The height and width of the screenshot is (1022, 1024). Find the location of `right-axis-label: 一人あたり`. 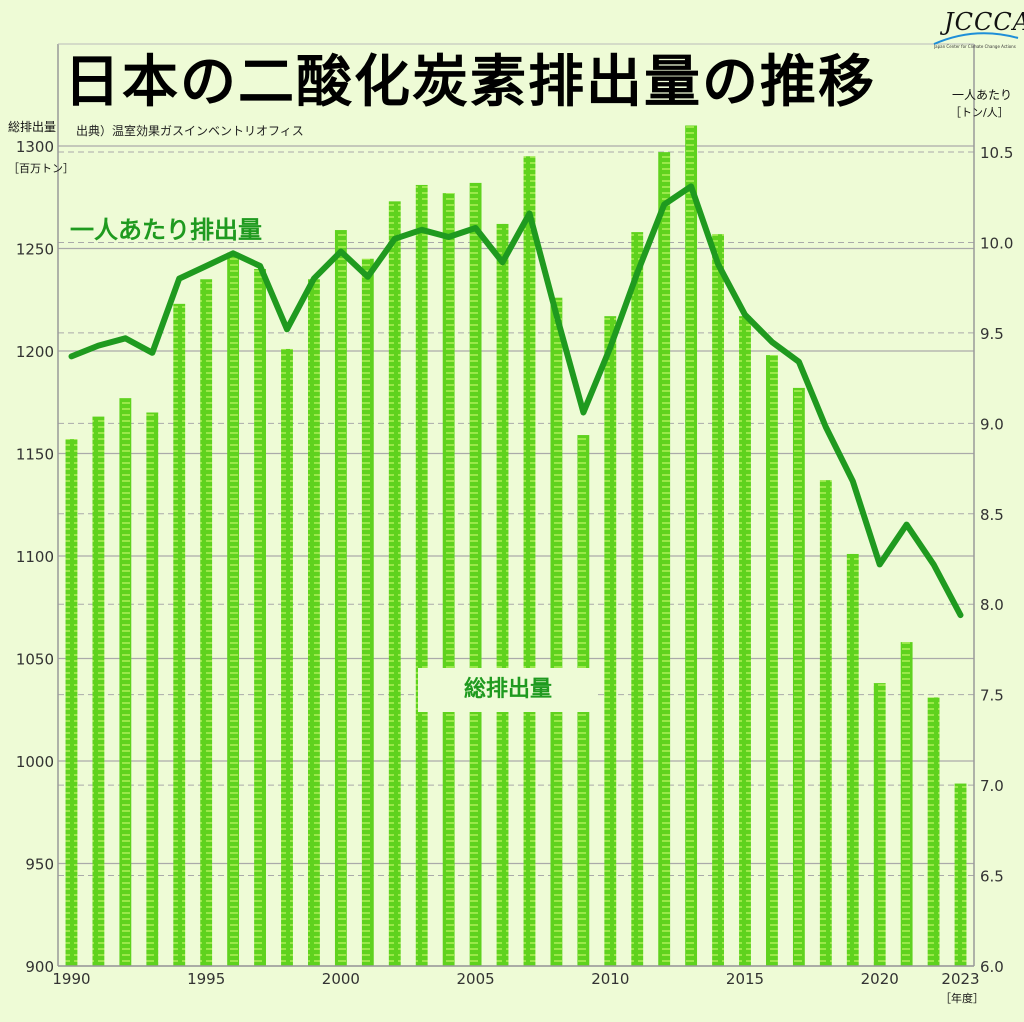

right-axis-label: 一人あたり is located at coordinates (982, 95).